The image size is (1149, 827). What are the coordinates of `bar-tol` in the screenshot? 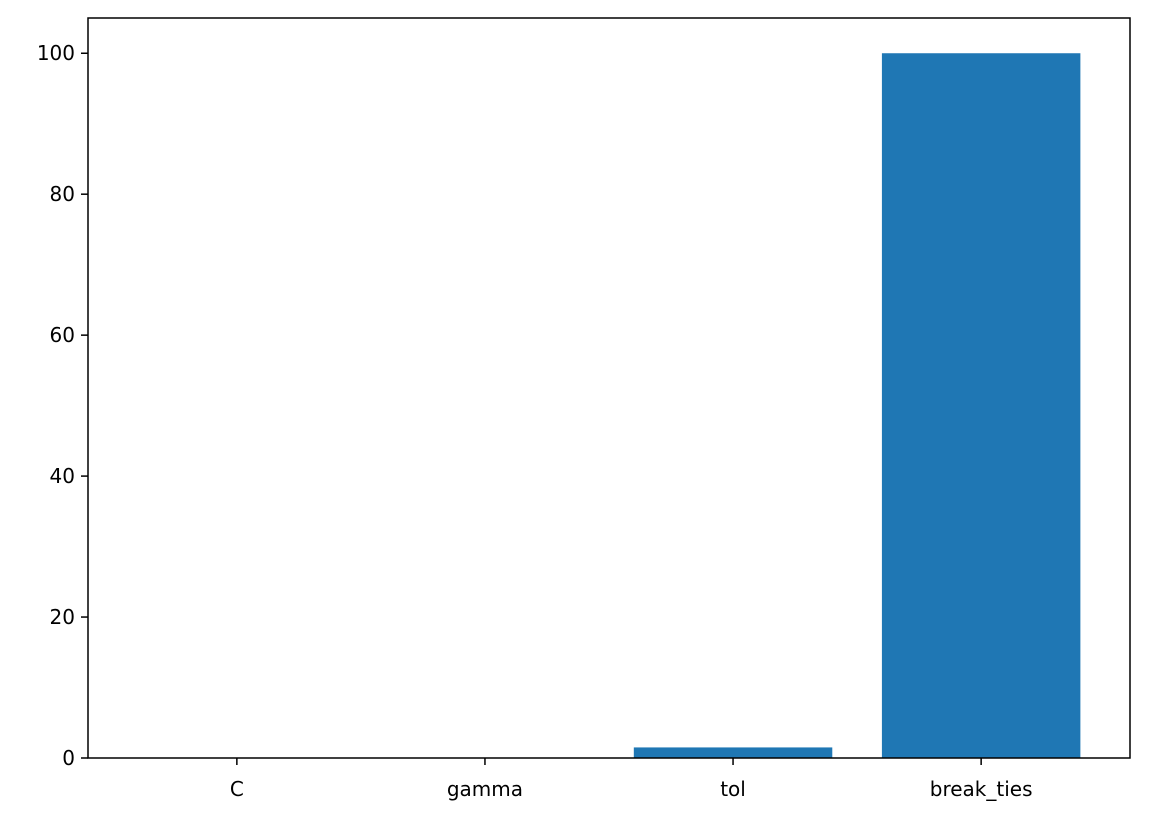 It's located at (733, 752).